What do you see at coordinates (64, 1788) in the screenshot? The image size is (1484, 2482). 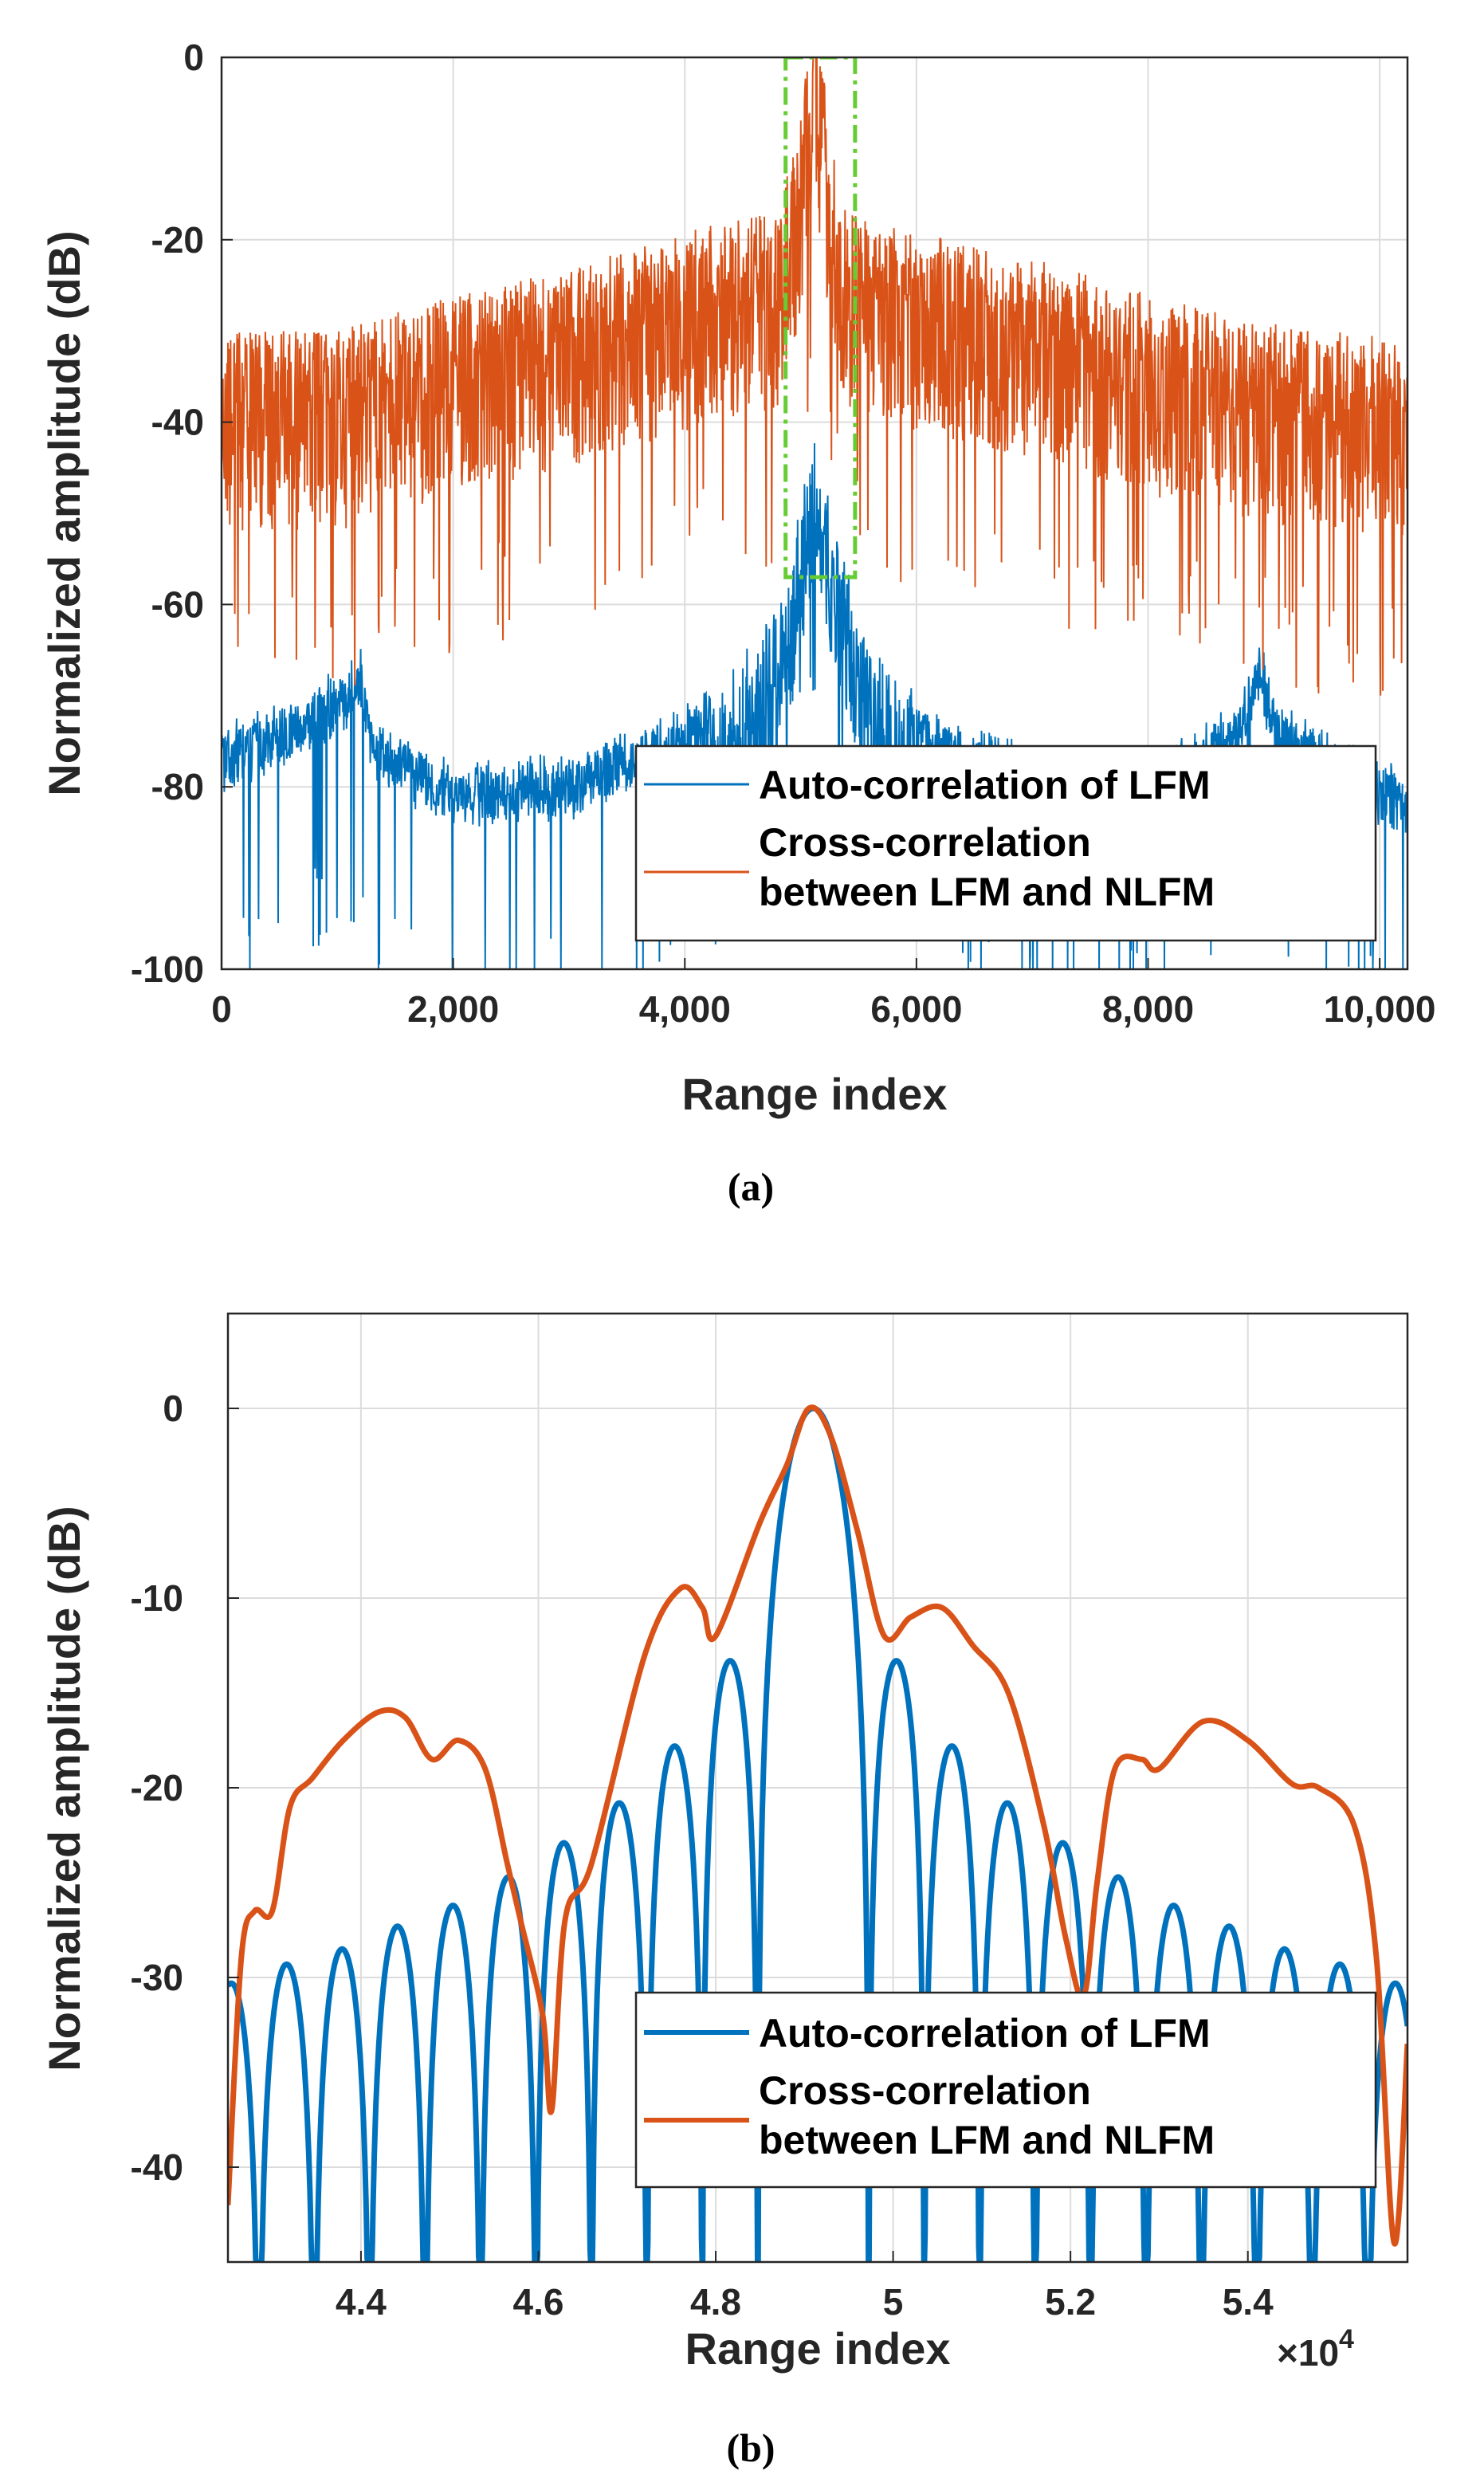 I see `y-axis-label-b: Normalized amplitude (dB)` at bounding box center [64, 1788].